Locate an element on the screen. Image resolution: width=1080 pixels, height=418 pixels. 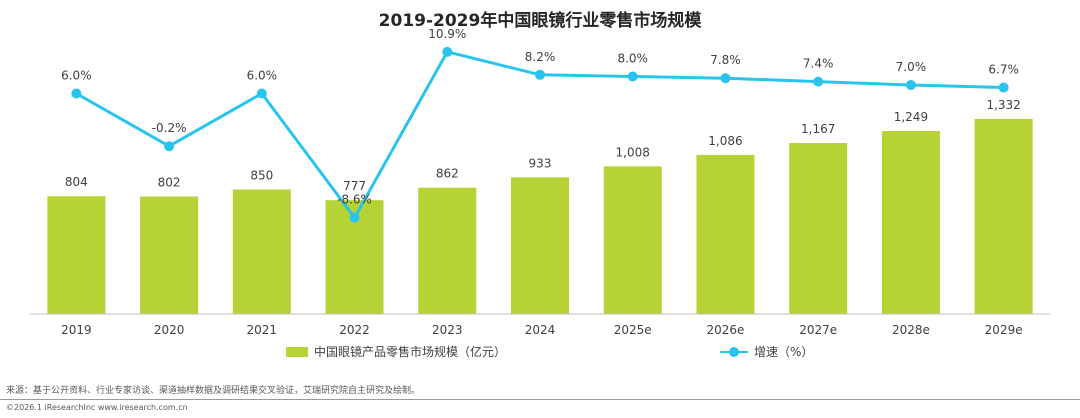
x-tick-label-2019: 2019 is located at coordinates (76, 330).